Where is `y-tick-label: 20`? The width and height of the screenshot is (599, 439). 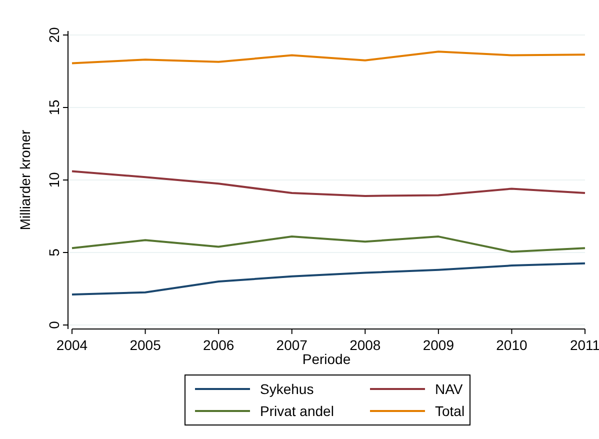 y-tick-label: 20 is located at coordinates (54, 35).